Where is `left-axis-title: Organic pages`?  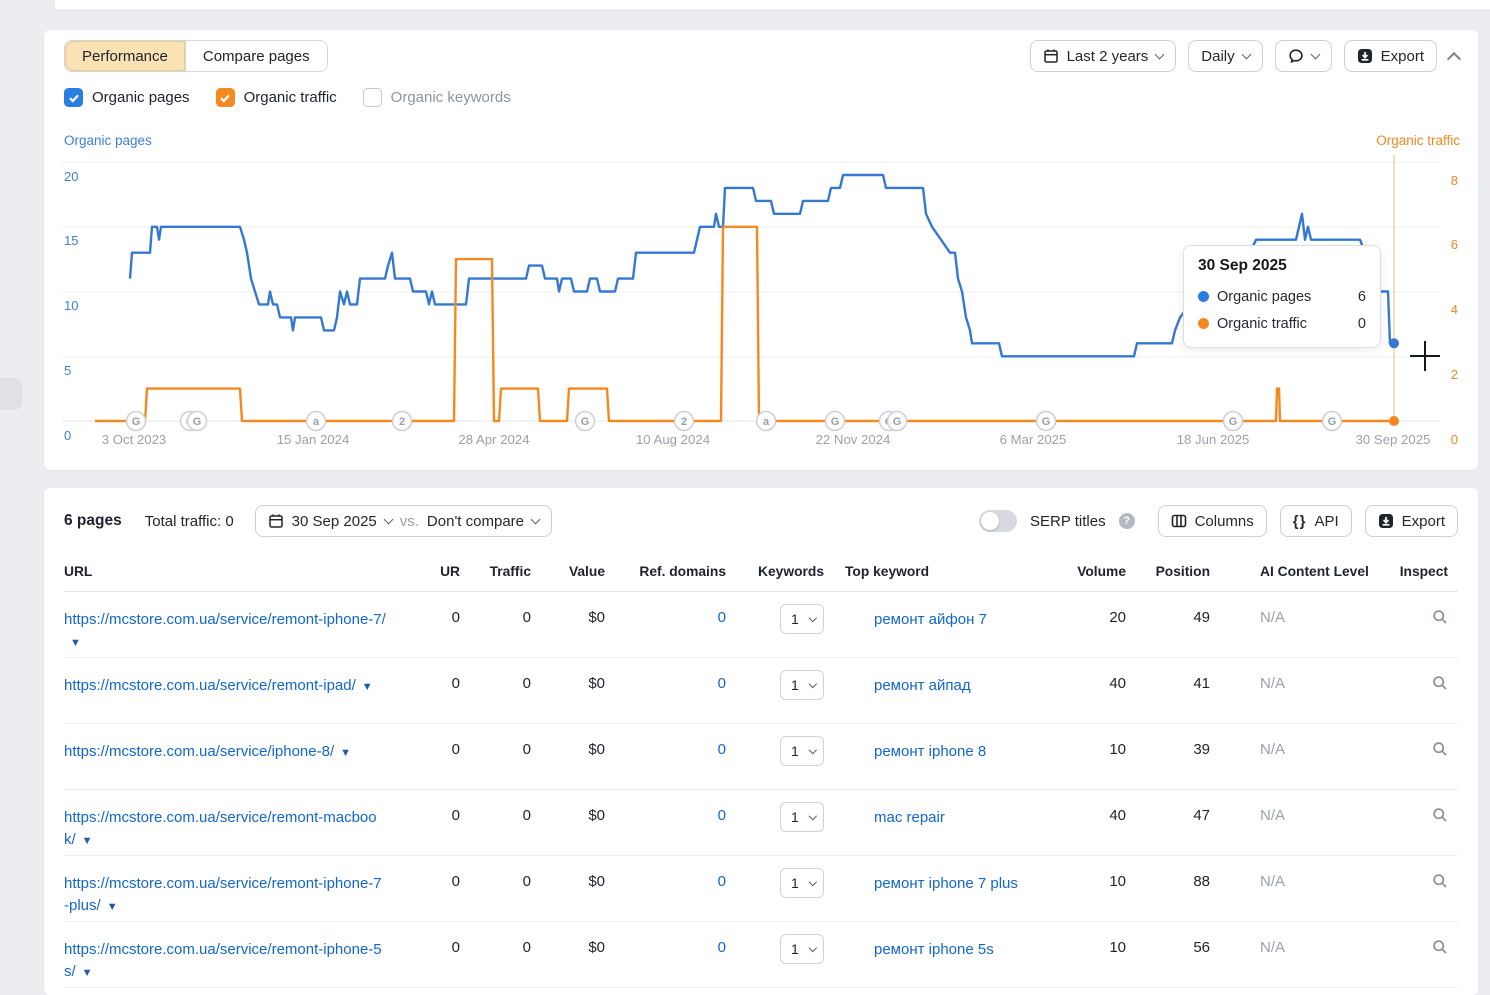 left-axis-title: Organic pages is located at coordinates (108, 140).